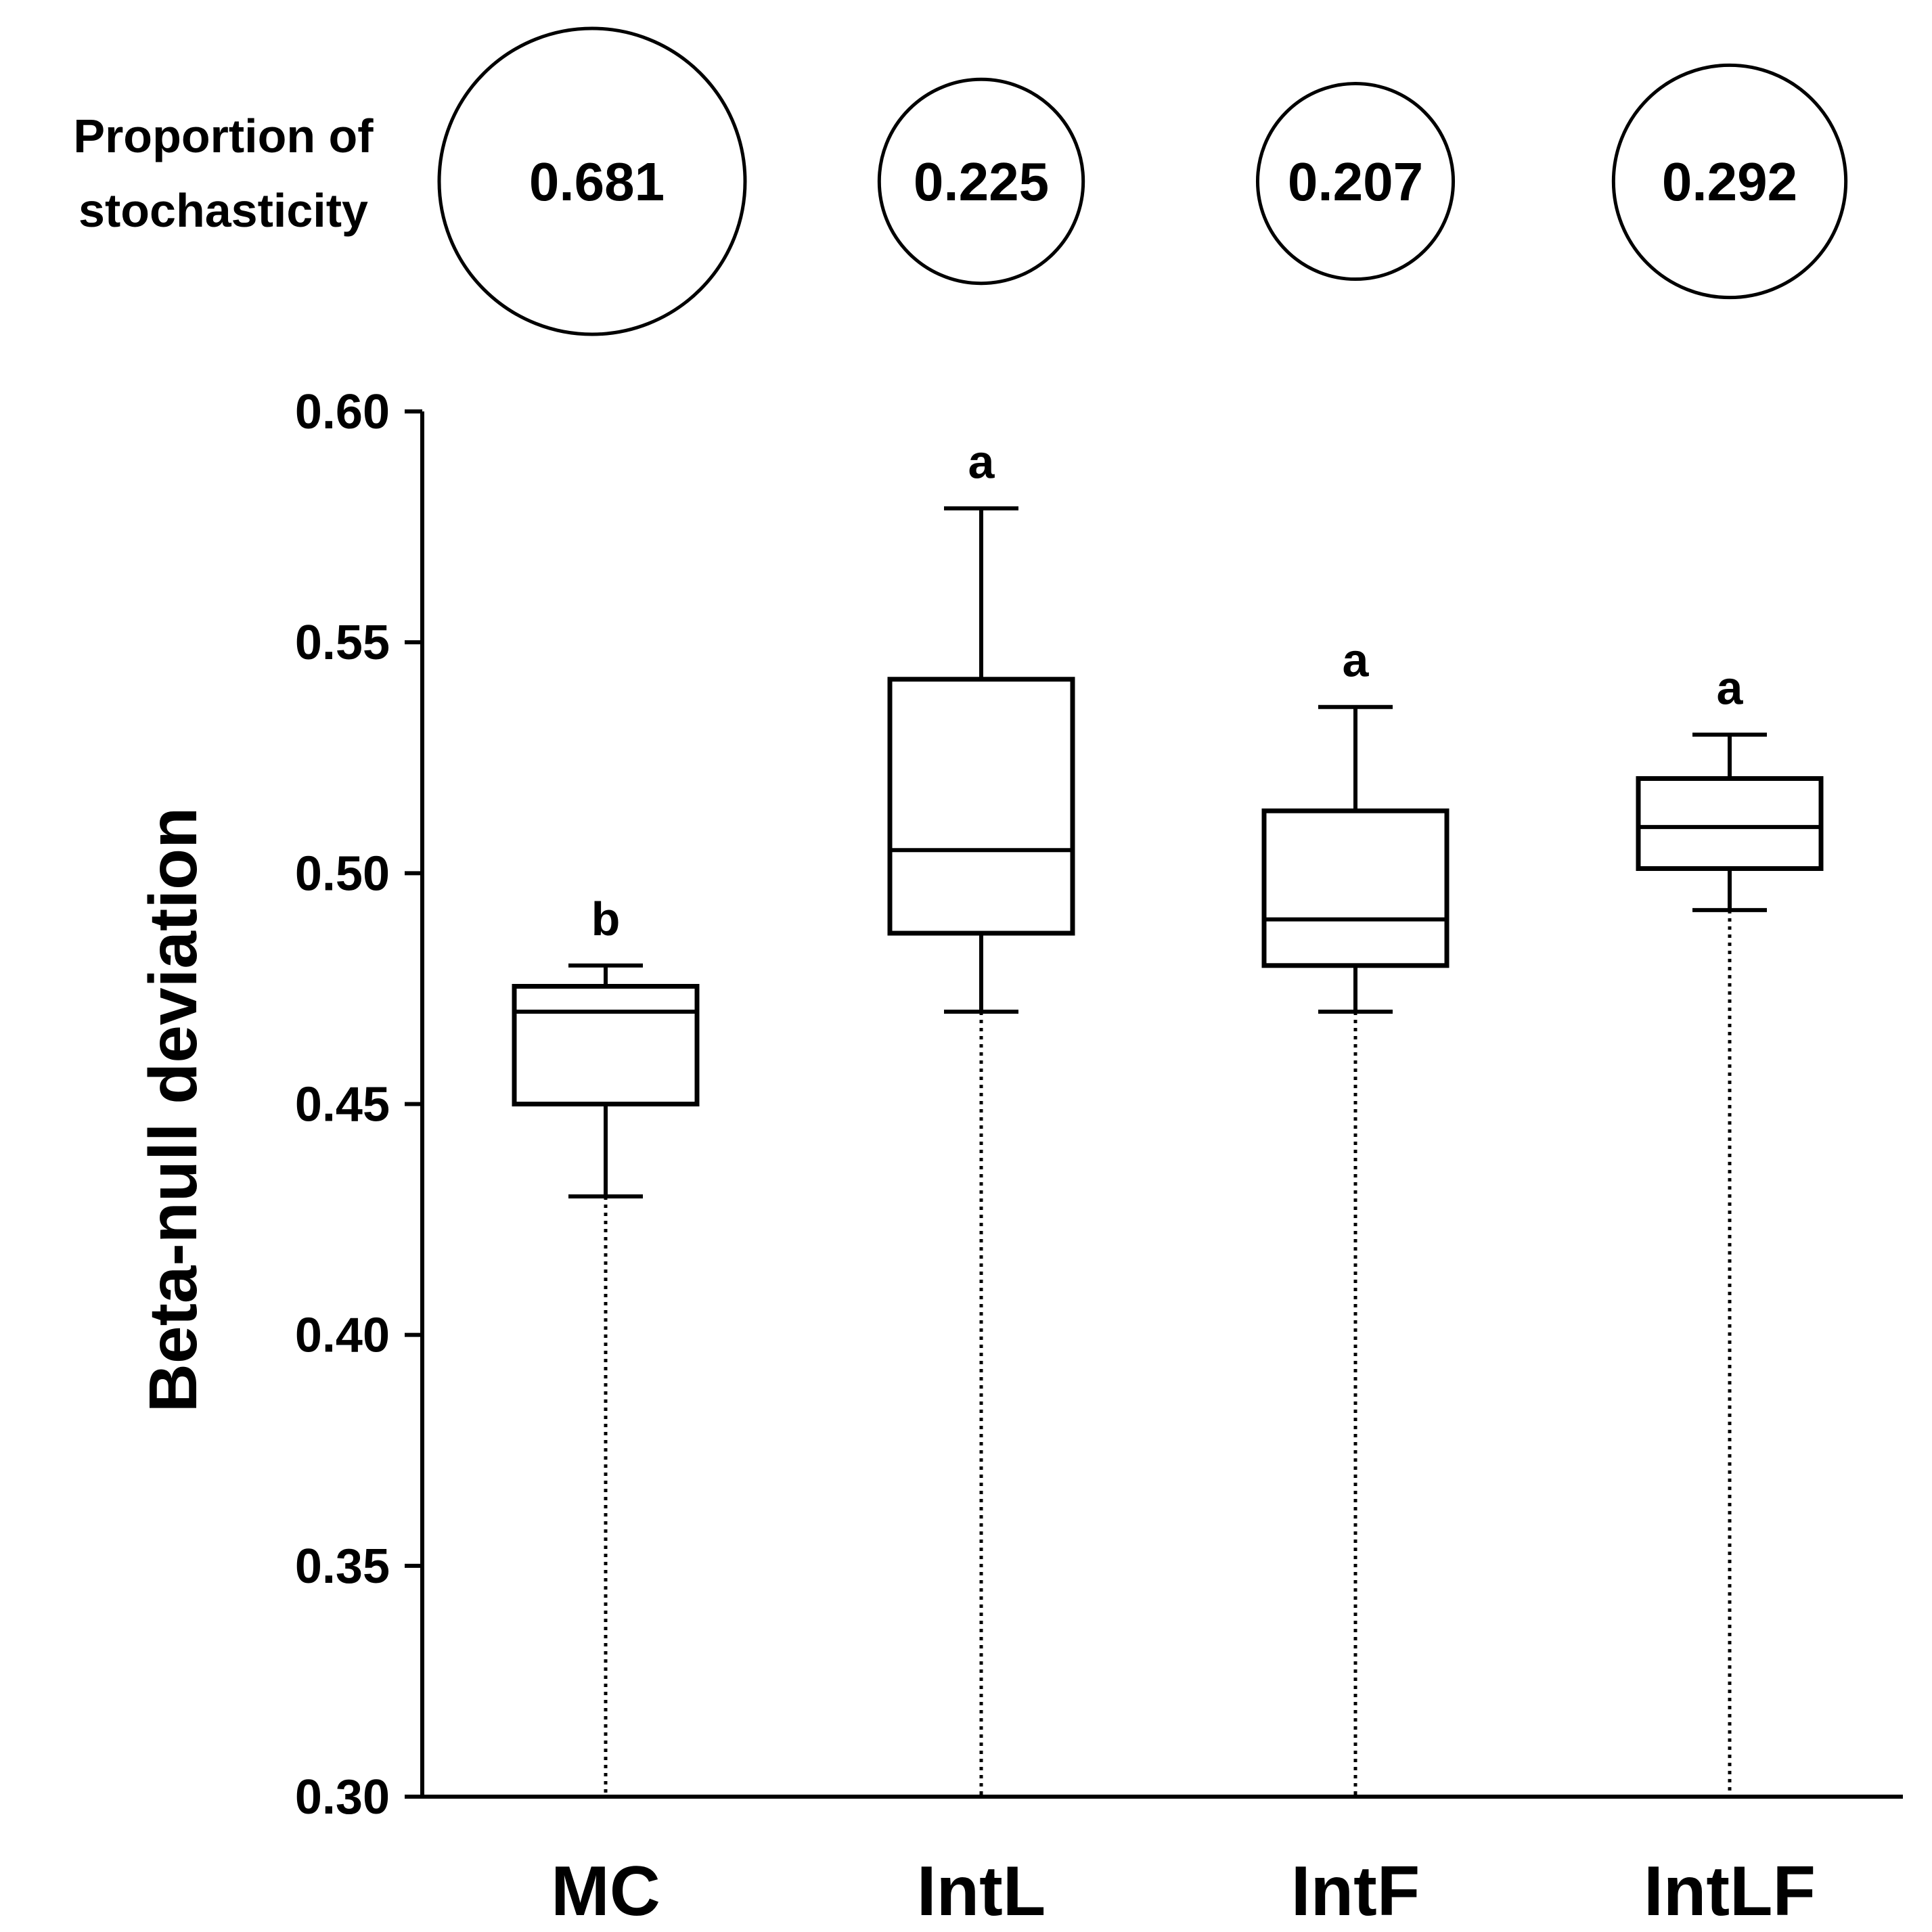  I want to click on y-tick-label: 0.60, so click(342, 412).